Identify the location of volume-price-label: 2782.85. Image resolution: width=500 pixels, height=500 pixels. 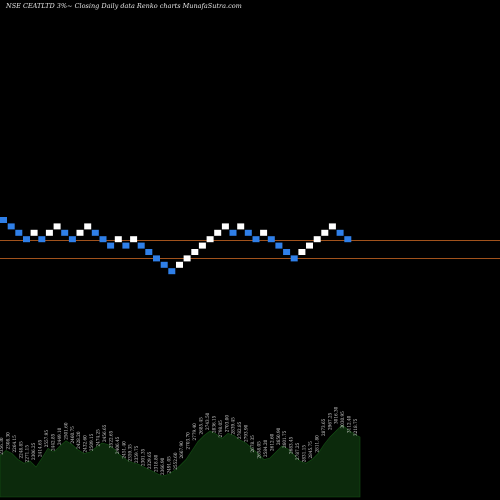
(239, 430).